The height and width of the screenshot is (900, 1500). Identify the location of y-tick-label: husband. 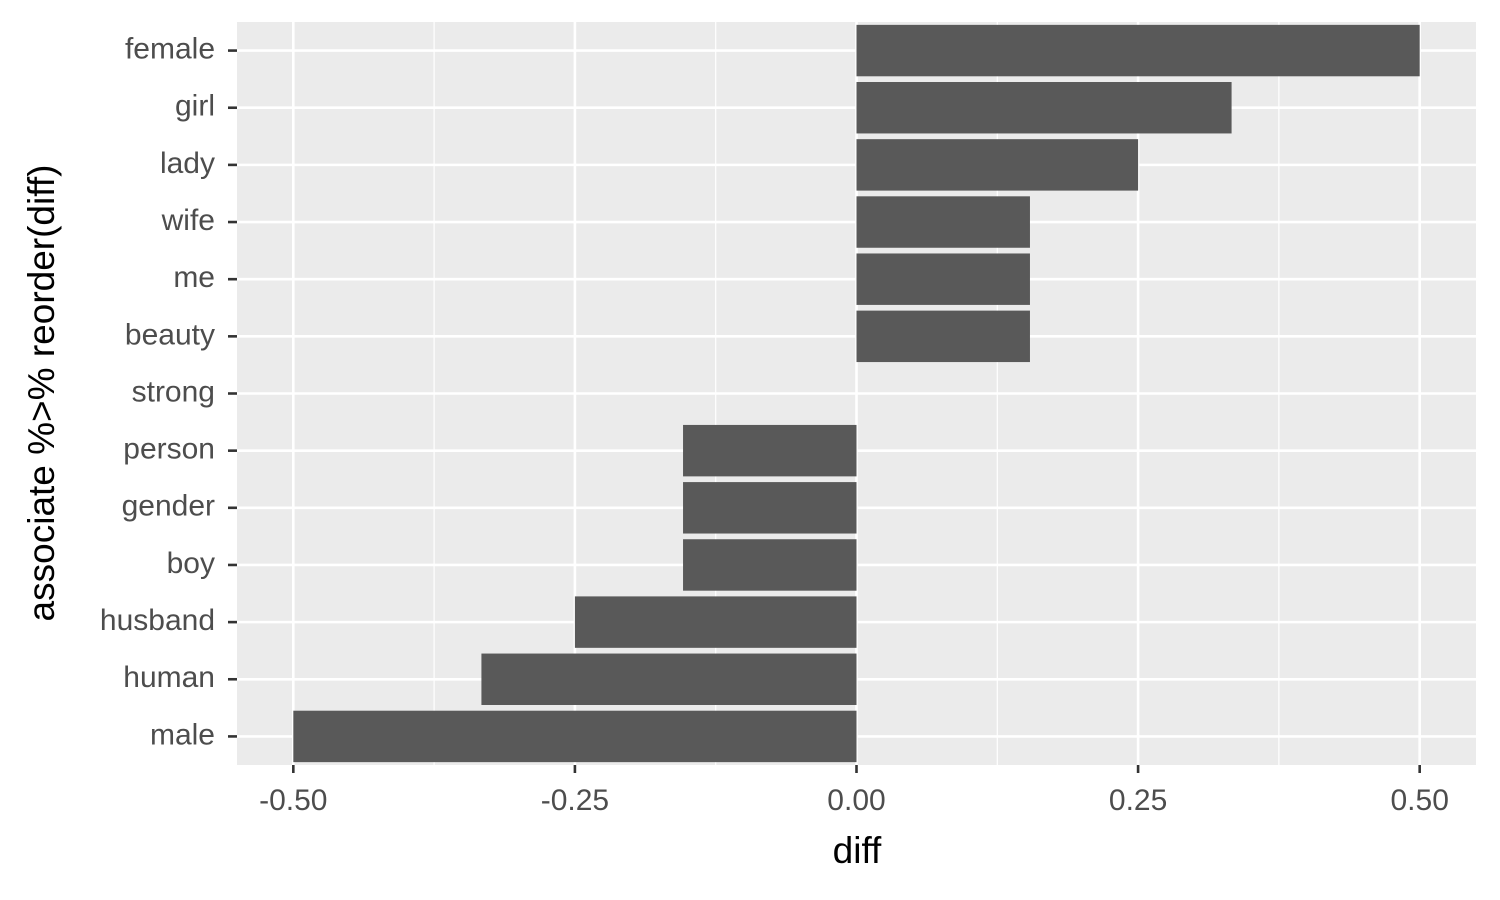
(157, 620).